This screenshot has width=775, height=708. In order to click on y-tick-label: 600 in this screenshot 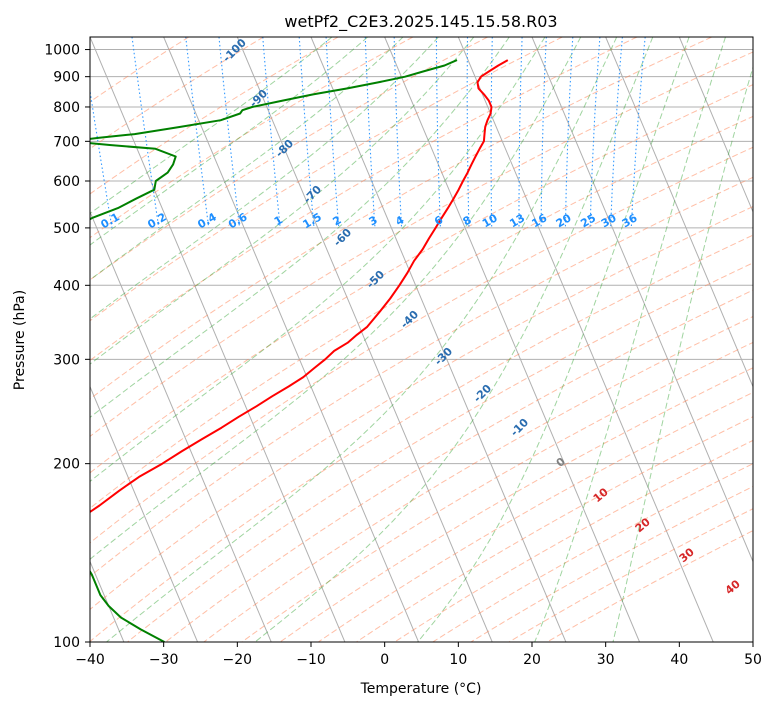, I will do `click(66, 182)`.